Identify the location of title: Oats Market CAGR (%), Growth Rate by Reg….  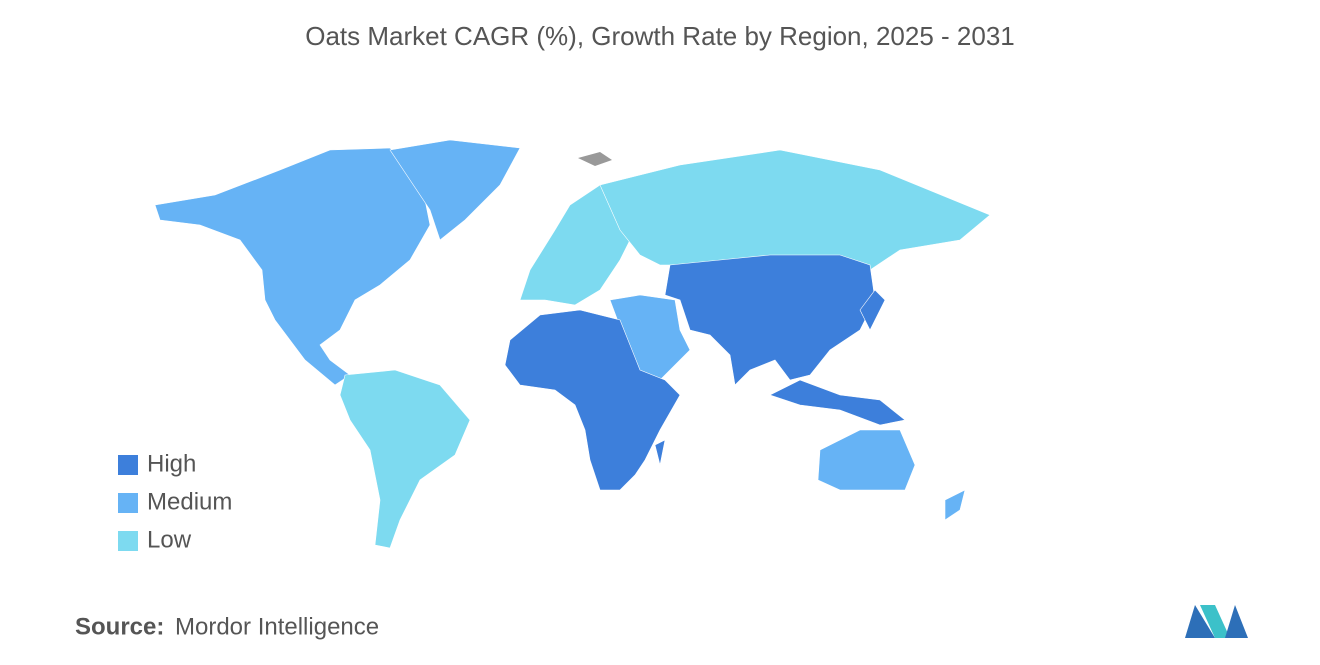
(660, 36).